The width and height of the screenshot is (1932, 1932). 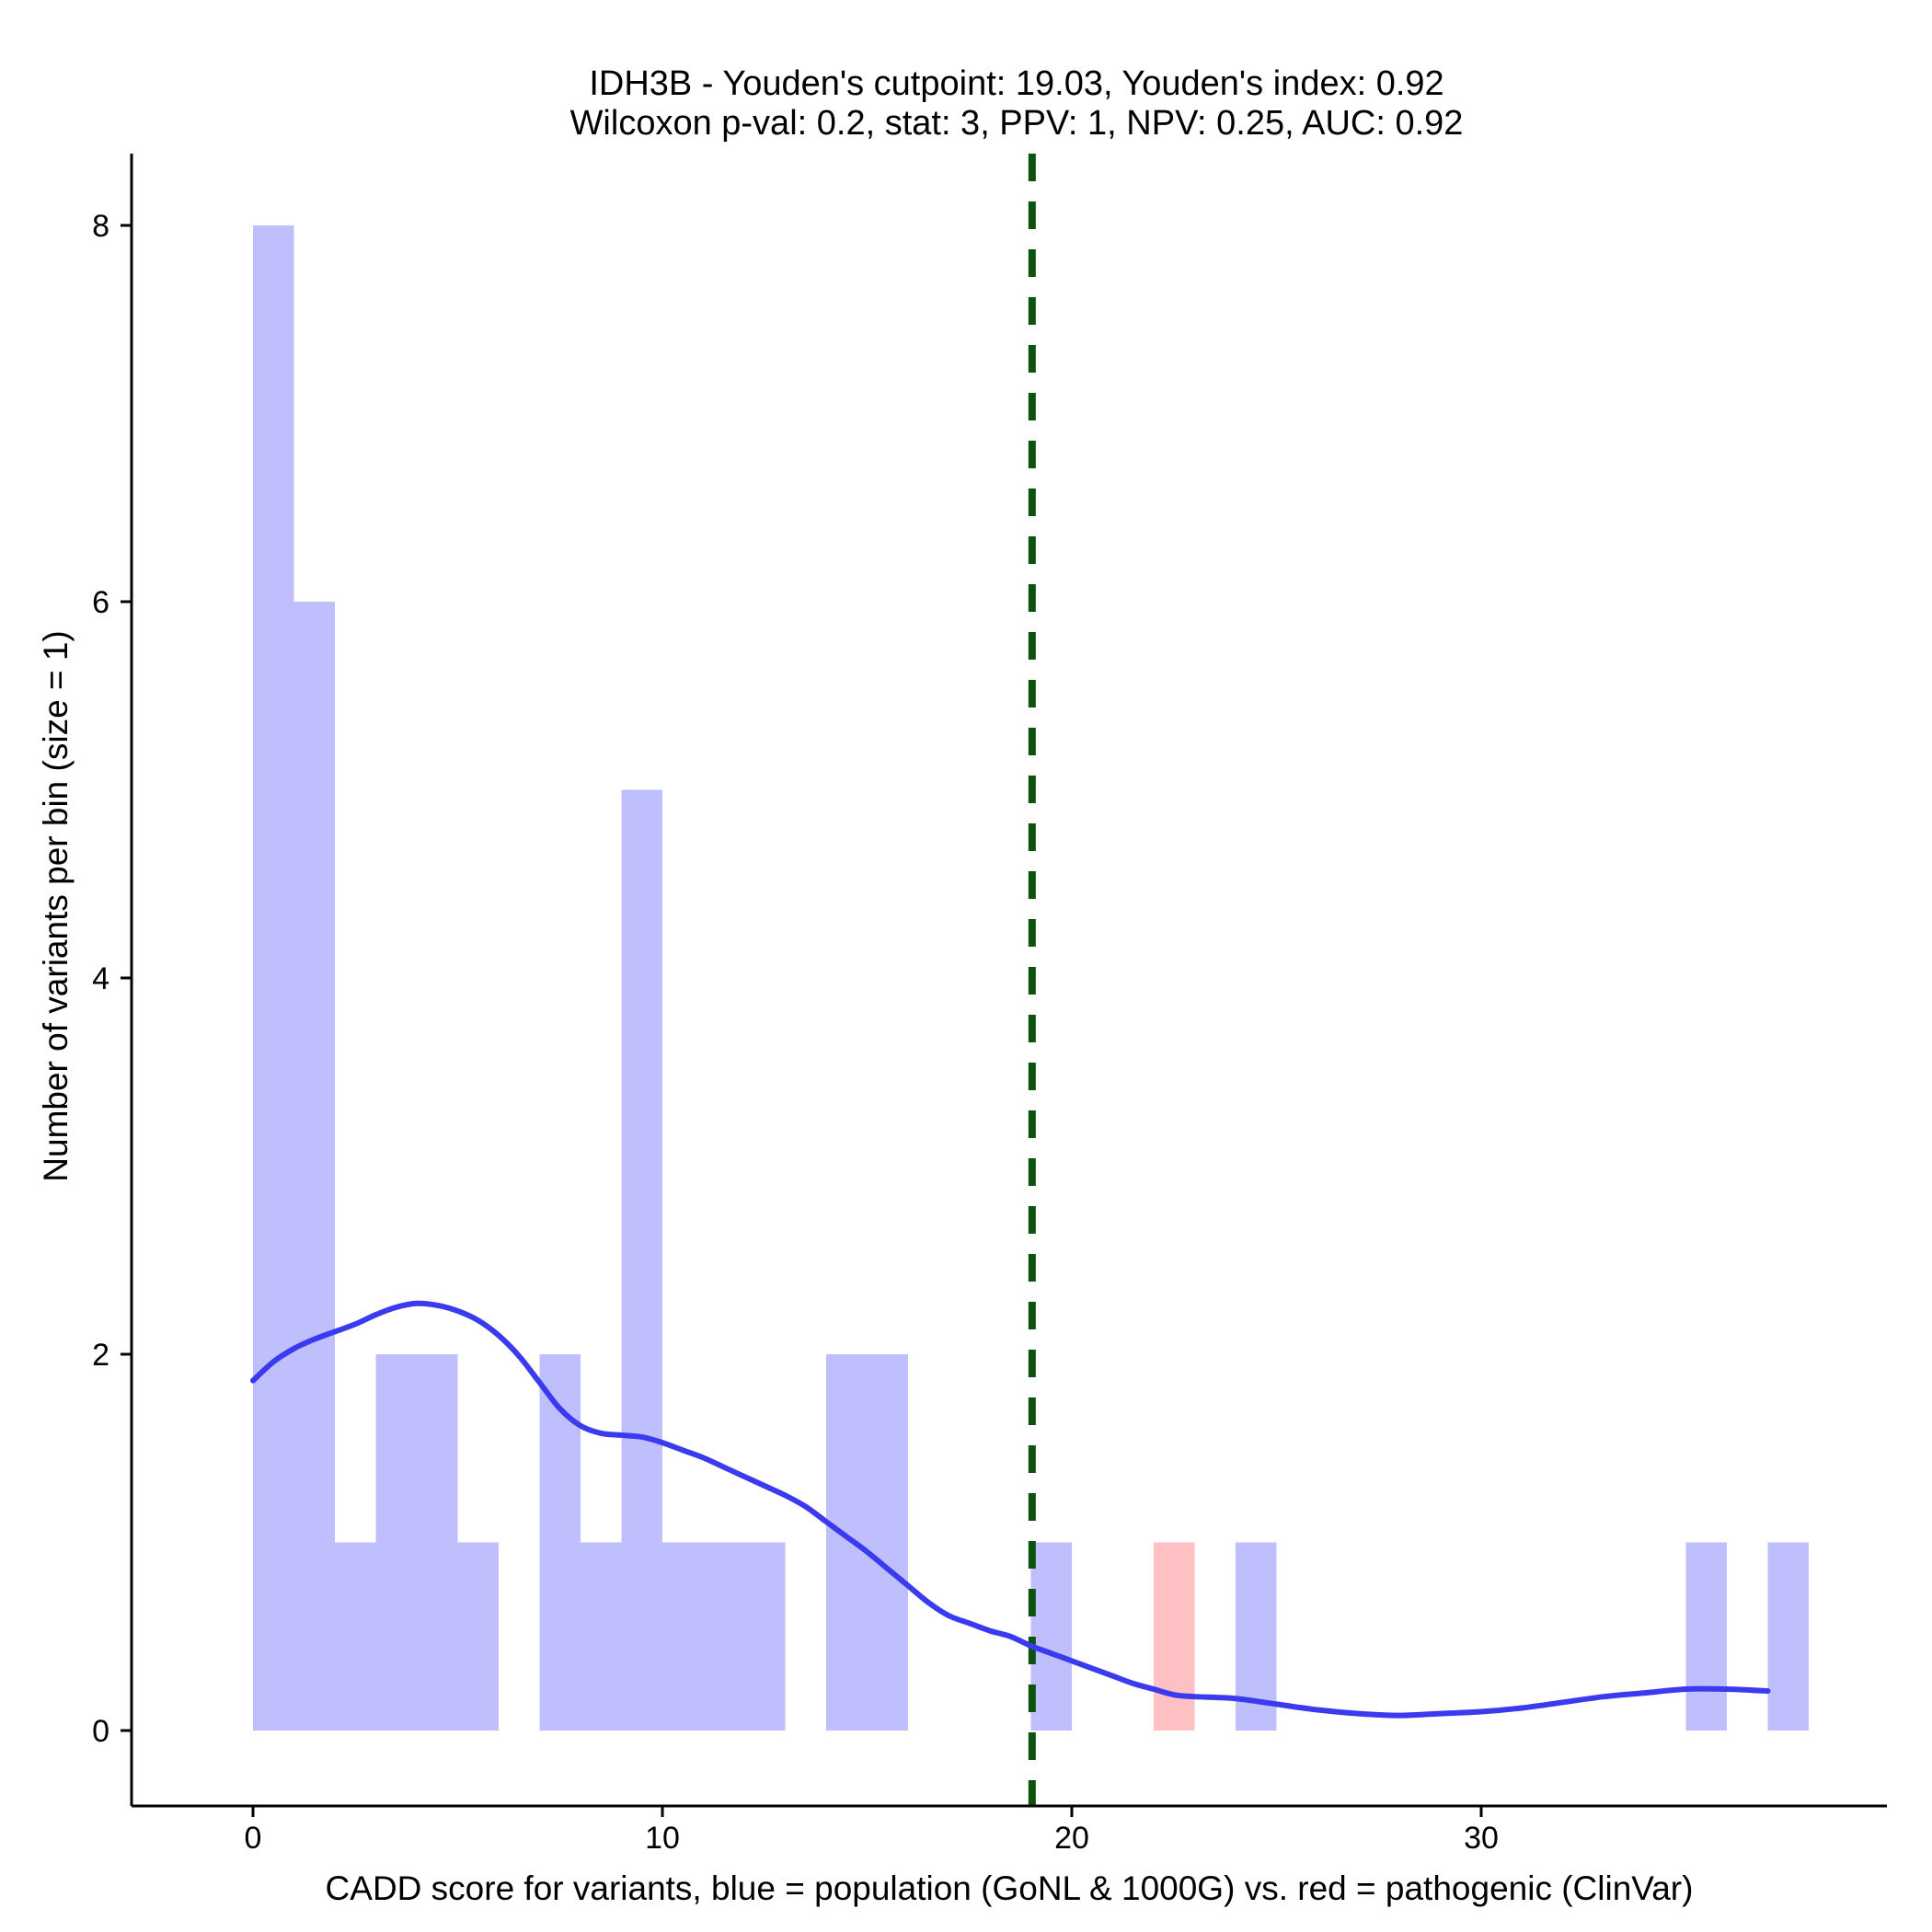 I want to click on x-tick-label: 30, so click(x=1481, y=1838).